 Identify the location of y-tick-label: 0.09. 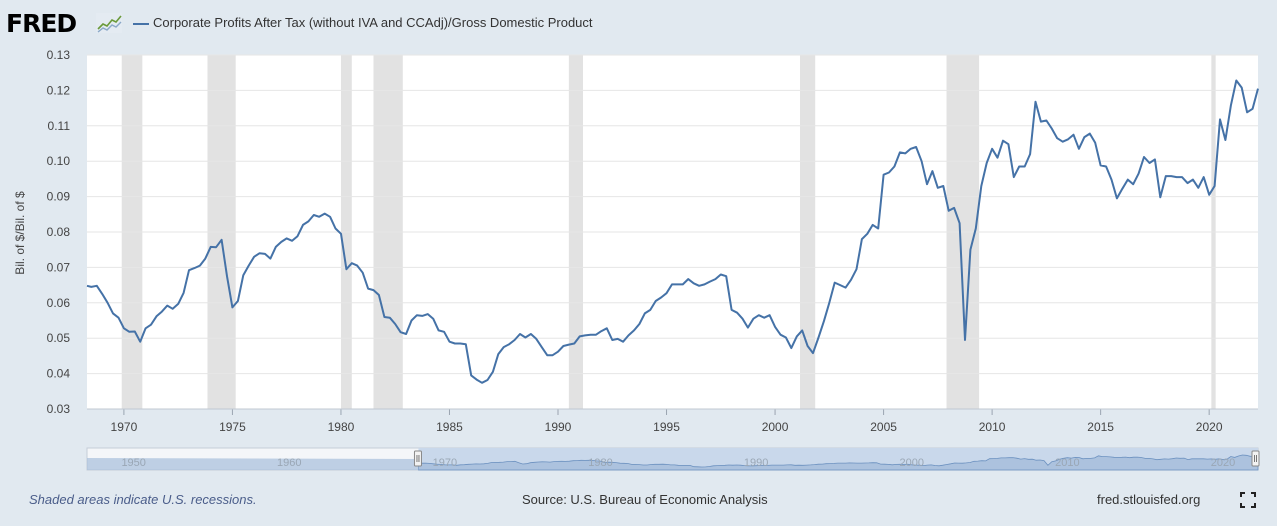
(59, 197).